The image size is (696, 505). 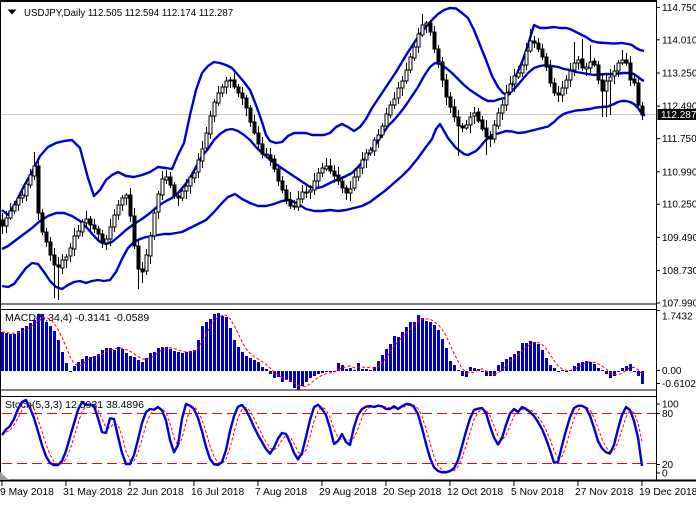 I want to click on svg-text: 20 Sep 2018, so click(x=412, y=492).